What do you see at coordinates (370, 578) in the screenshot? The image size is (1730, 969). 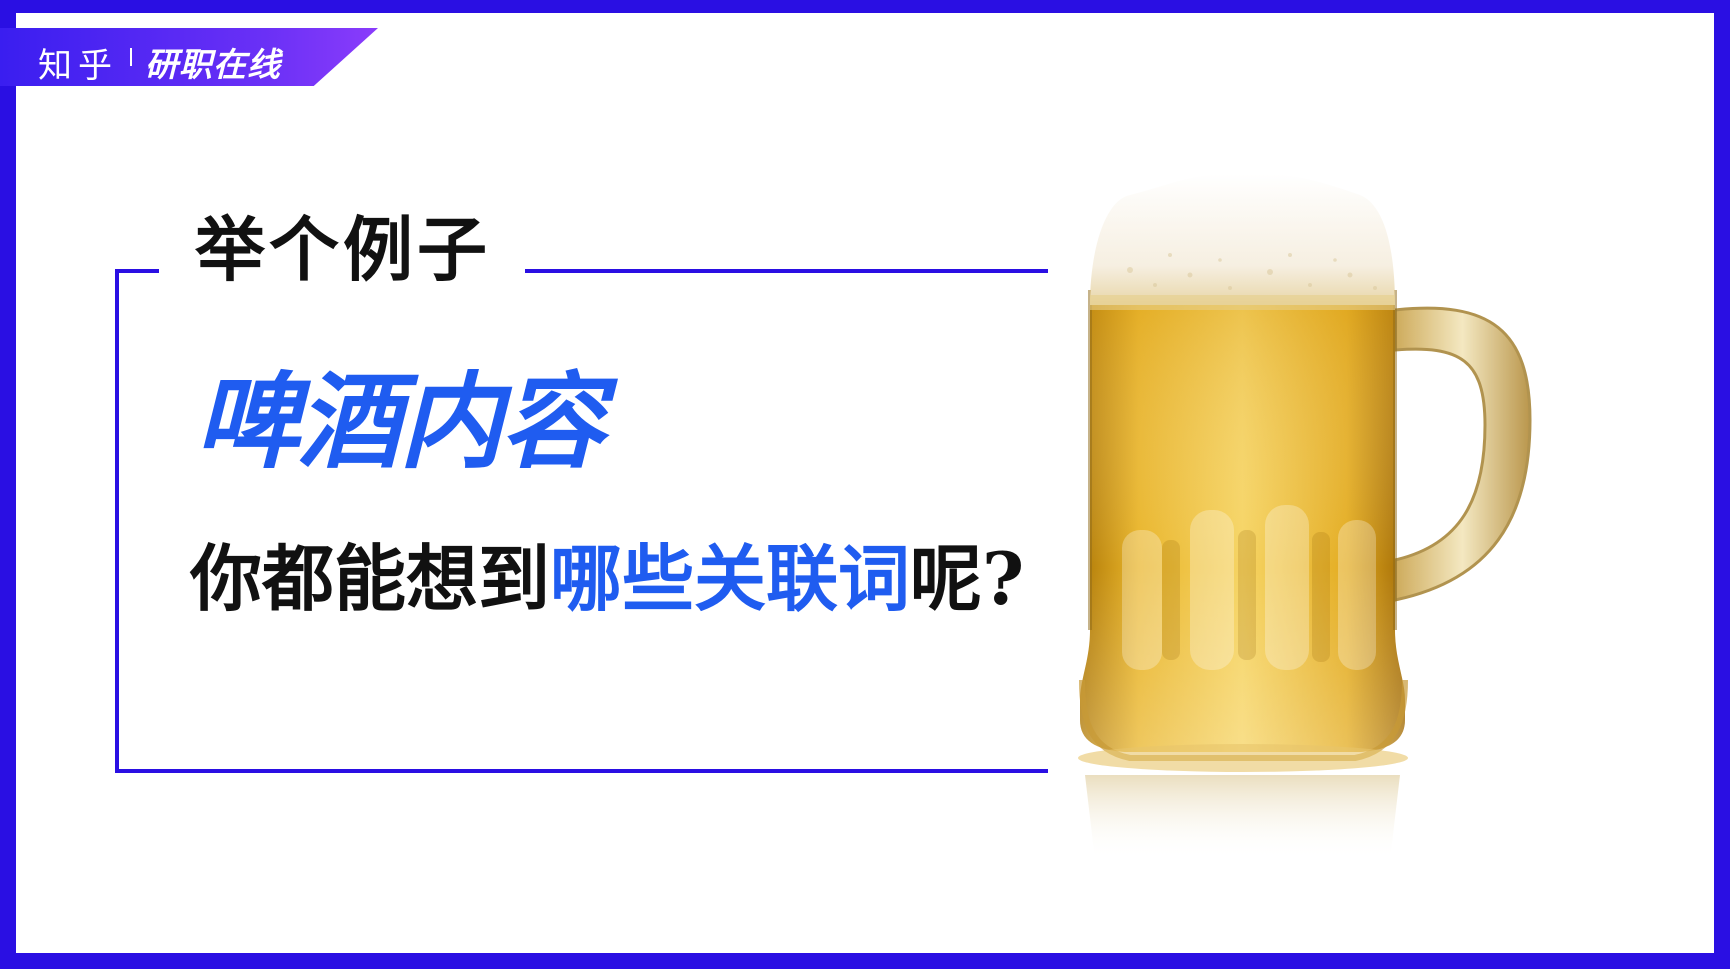 I see `question-part-1: 你都能想到` at bounding box center [370, 578].